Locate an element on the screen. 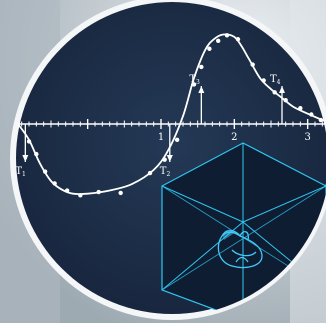 This screenshot has width=326, height=323. marker-t3: T3 is located at coordinates (197, 99).